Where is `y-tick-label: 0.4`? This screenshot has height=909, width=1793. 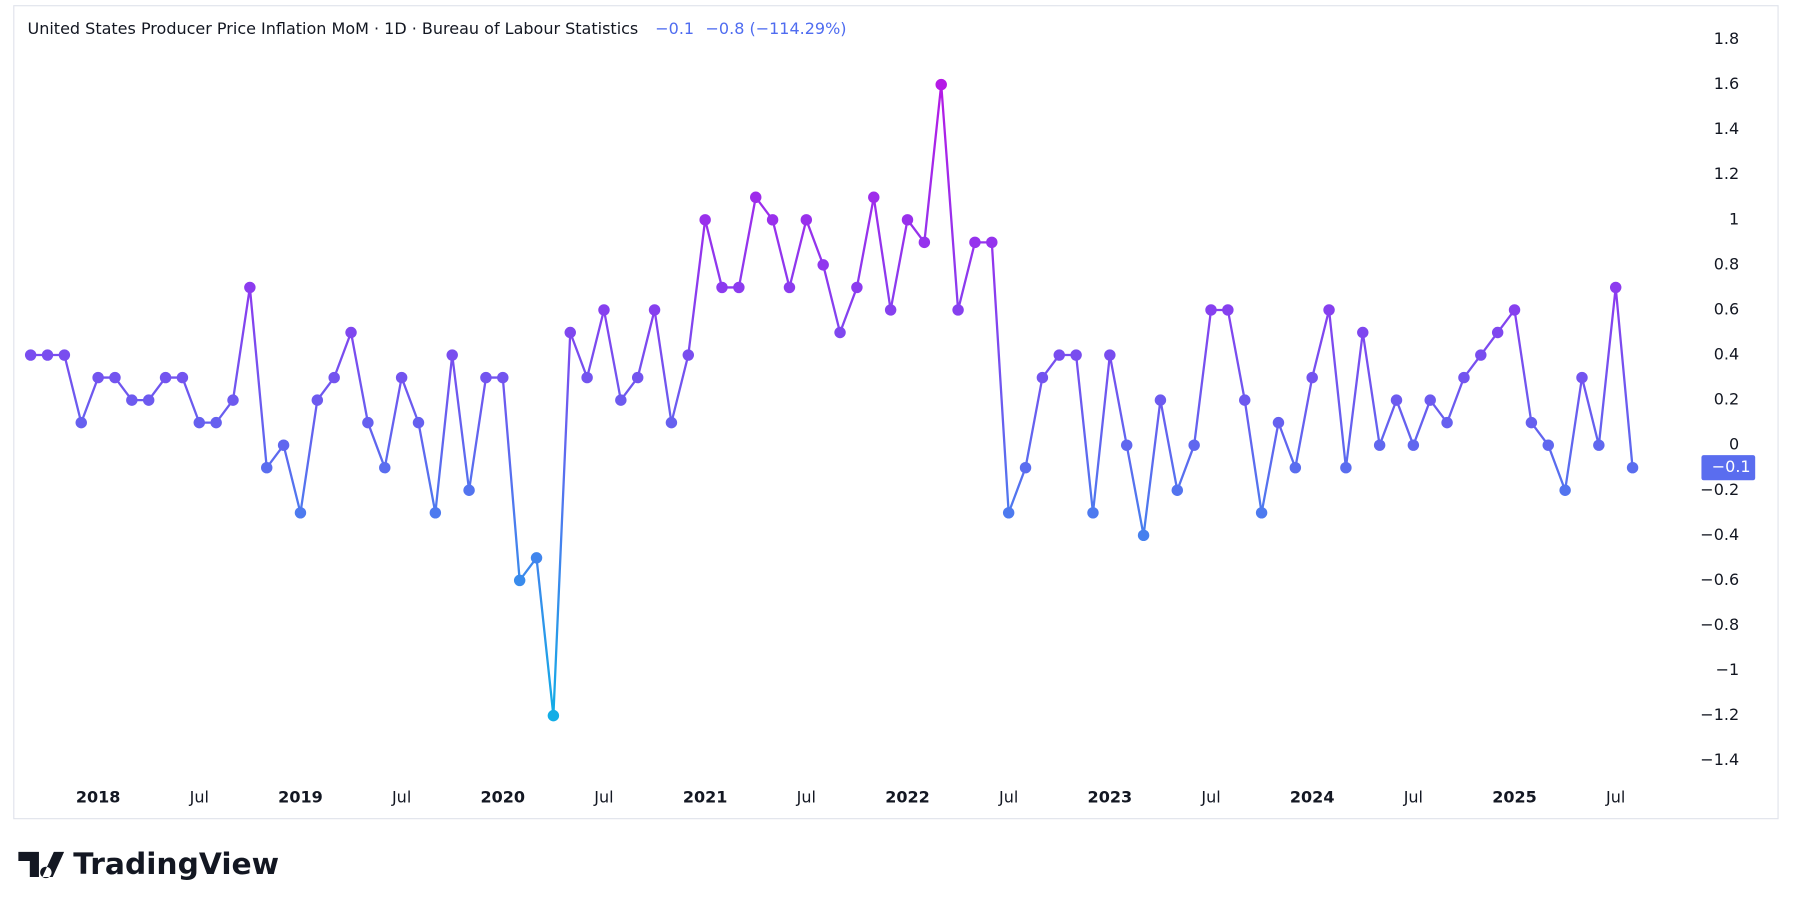
y-tick-label: 0.4 is located at coordinates (1726, 354).